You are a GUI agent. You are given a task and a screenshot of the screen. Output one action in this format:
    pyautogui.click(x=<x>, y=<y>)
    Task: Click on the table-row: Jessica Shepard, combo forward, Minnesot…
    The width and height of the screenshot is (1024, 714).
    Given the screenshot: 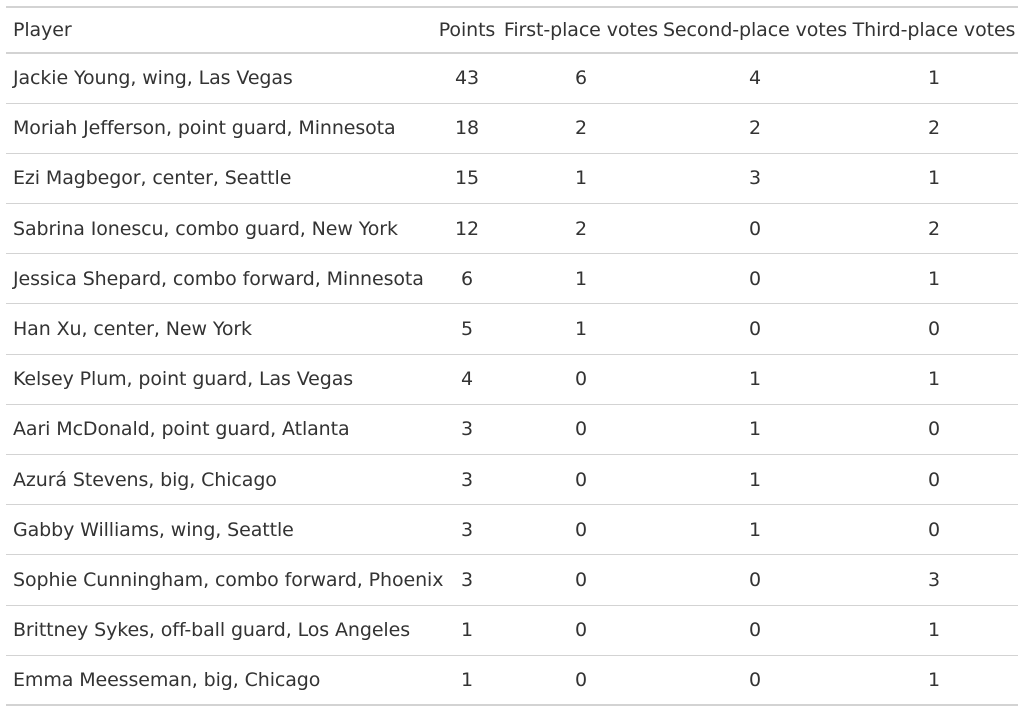 What is the action you would take?
    pyautogui.click(x=512, y=279)
    